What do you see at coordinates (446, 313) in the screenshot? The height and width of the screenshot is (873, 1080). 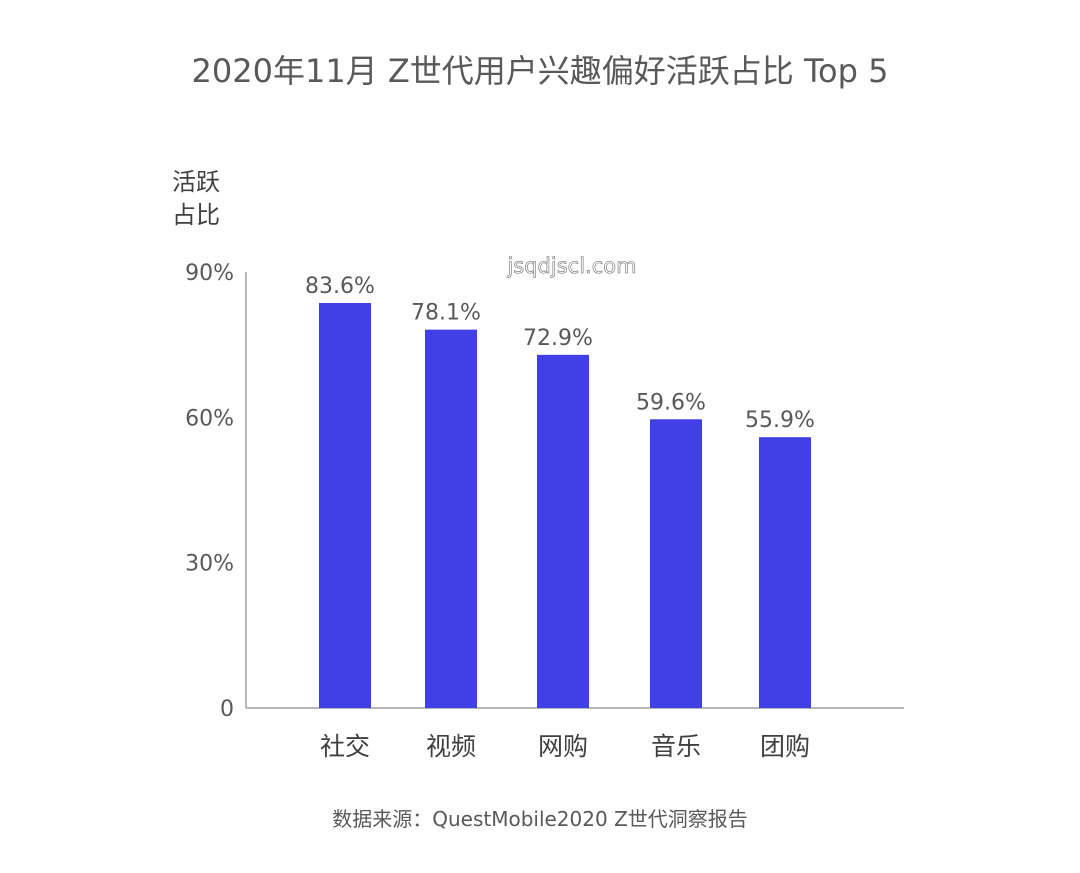 I see `data-label-2: 78.1%` at bounding box center [446, 313].